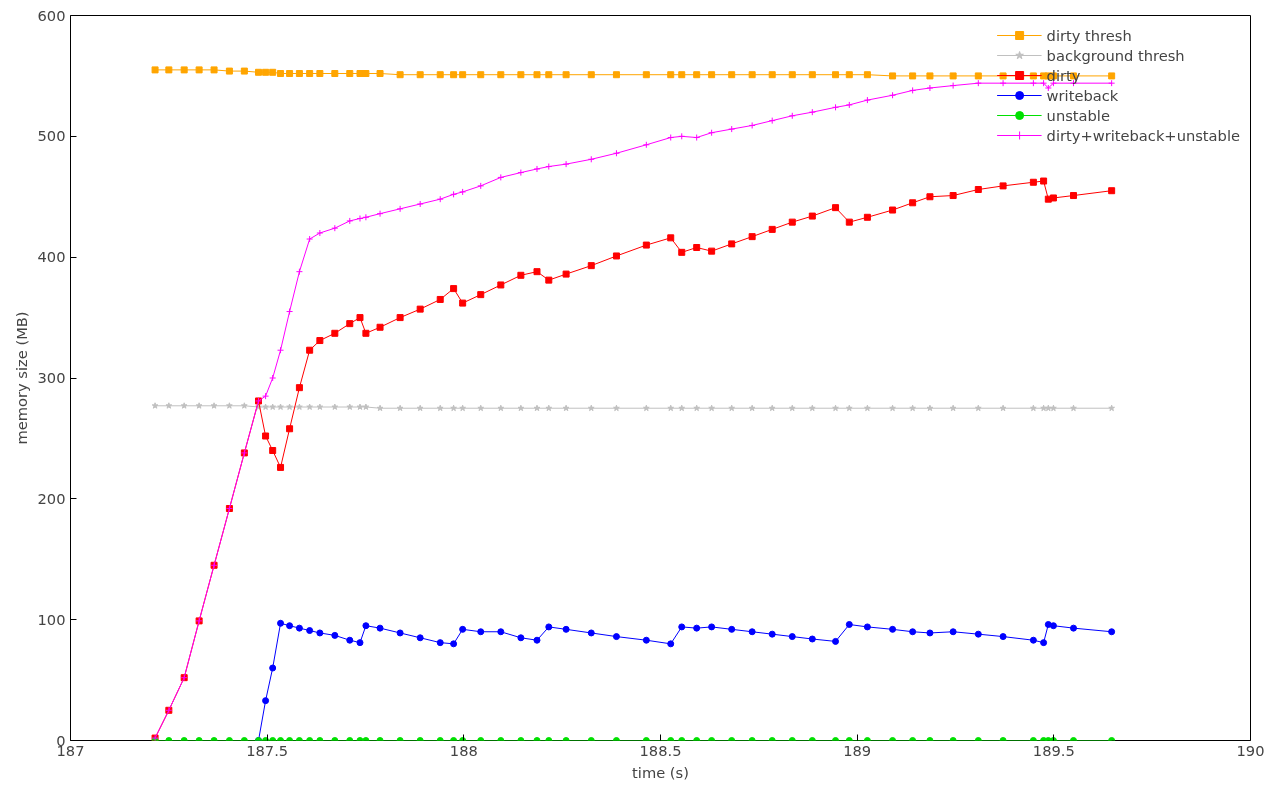  What do you see at coordinates (51, 15) in the screenshot?
I see `y-tick-label: 600` at bounding box center [51, 15].